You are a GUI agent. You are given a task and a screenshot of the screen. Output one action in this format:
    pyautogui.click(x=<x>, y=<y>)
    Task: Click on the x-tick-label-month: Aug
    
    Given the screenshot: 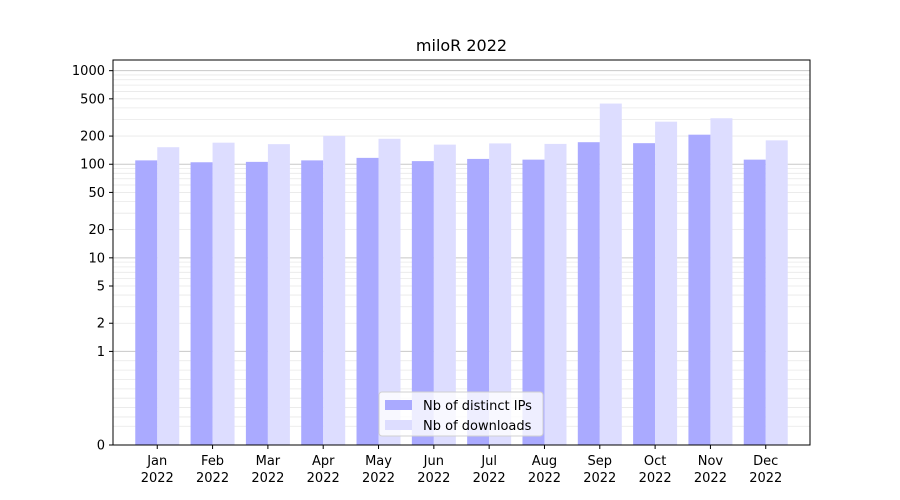 What is the action you would take?
    pyautogui.click(x=544, y=461)
    